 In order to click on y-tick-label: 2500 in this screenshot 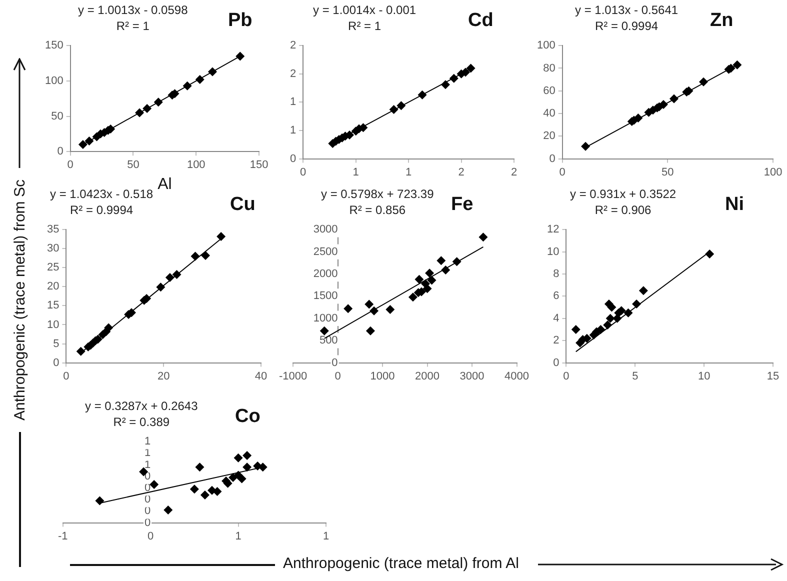, I will do `click(325, 252)`.